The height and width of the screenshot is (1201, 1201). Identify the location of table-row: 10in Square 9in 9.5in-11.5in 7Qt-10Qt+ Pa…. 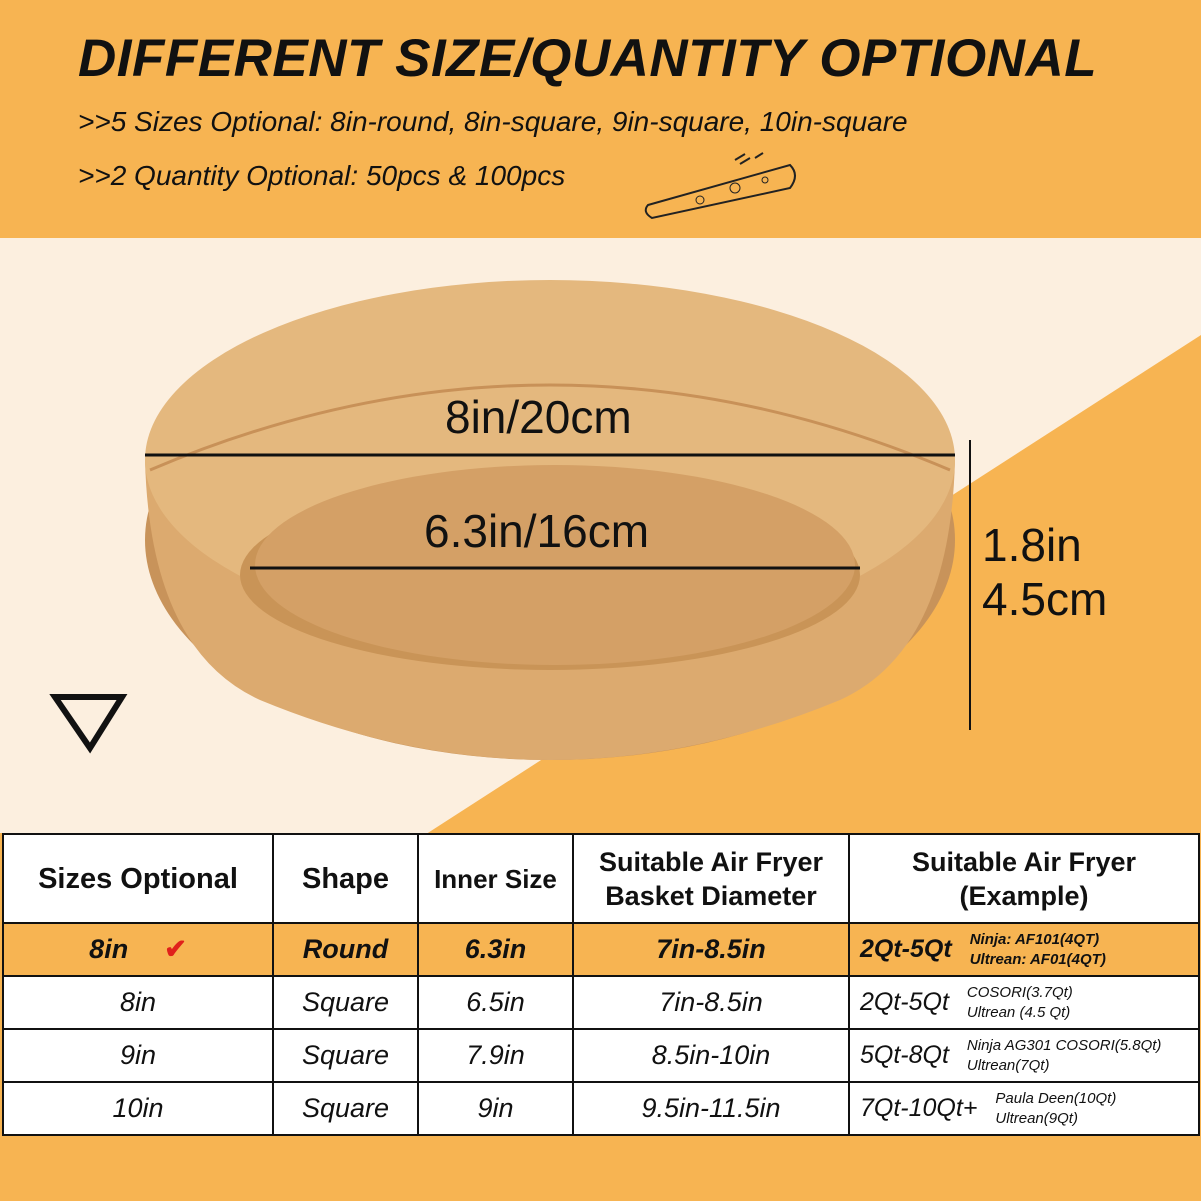
(601, 1108).